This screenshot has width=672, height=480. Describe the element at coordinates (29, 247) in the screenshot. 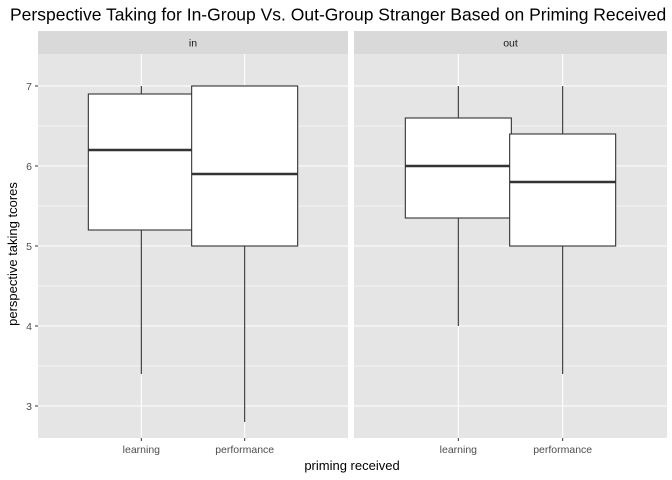

I see `y-tick-label: 5` at that location.